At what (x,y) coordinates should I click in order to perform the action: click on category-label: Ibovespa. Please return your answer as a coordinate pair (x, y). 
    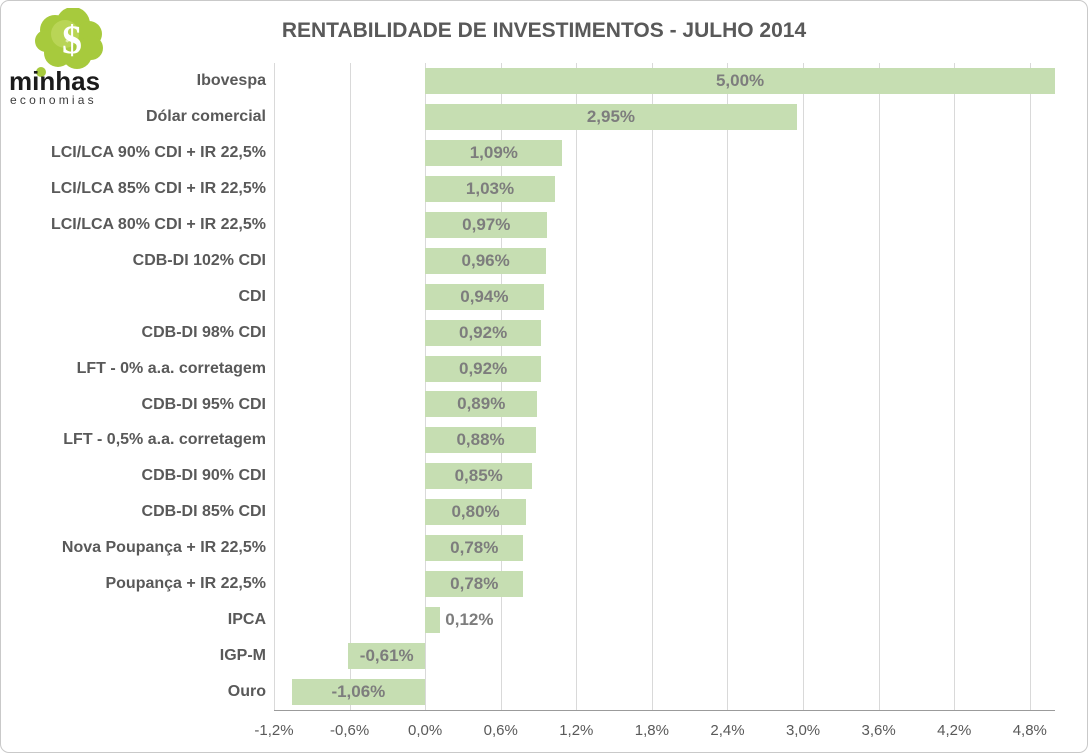
    Looking at the image, I should click on (231, 80).